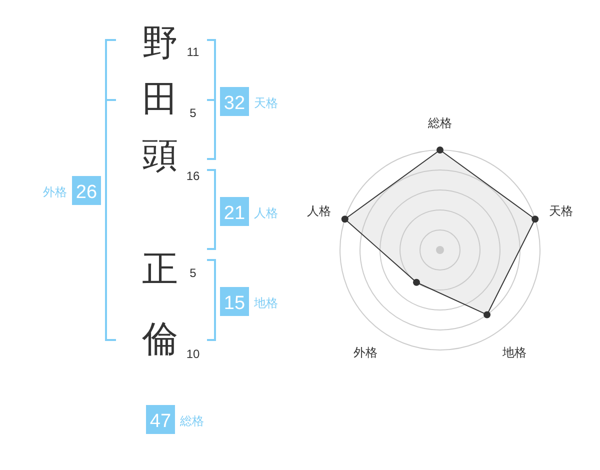 This screenshot has width=600, height=470. I want to click on spoke-label: 人格, so click(319, 211).